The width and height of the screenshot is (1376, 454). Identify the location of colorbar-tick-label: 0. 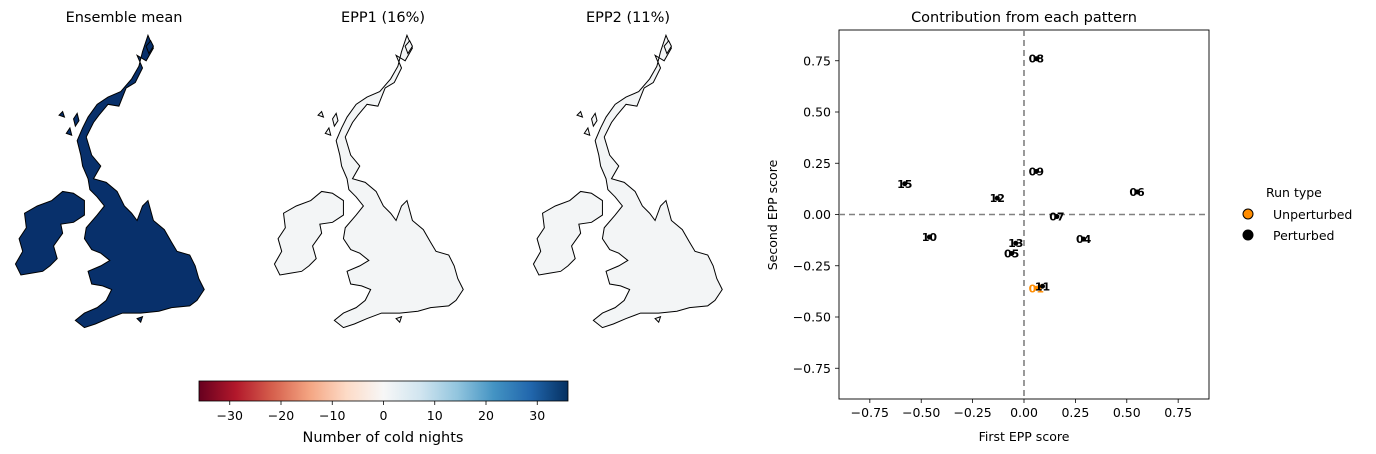
(384, 415).